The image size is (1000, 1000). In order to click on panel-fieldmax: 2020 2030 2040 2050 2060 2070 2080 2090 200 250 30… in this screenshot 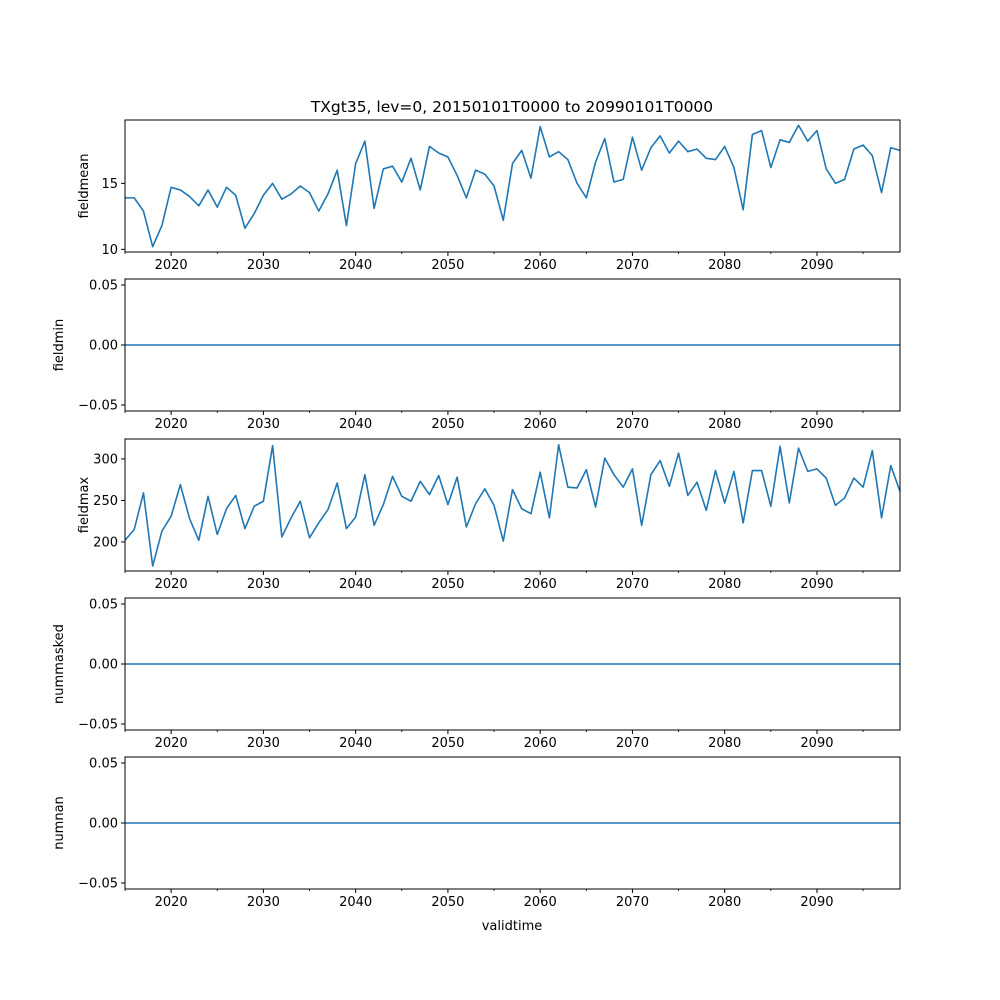, I will do `click(489, 515)`.